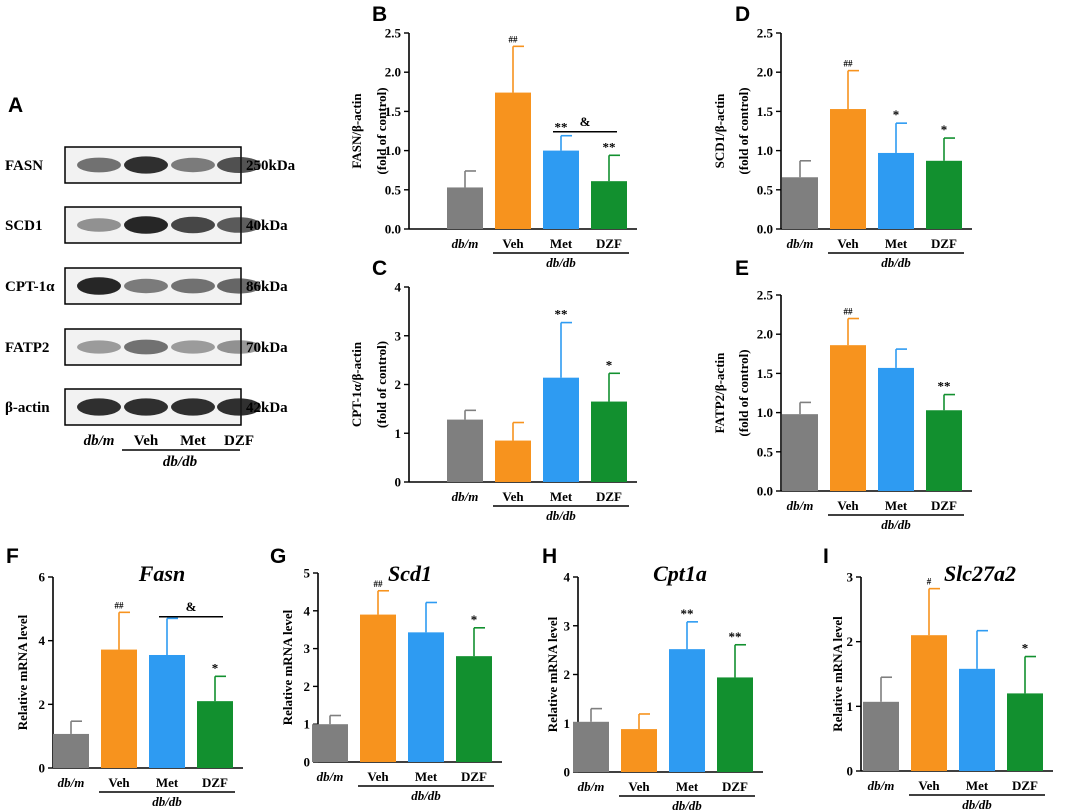 The image size is (1065, 810). I want to click on chart-title: Fasn, so click(161, 573).